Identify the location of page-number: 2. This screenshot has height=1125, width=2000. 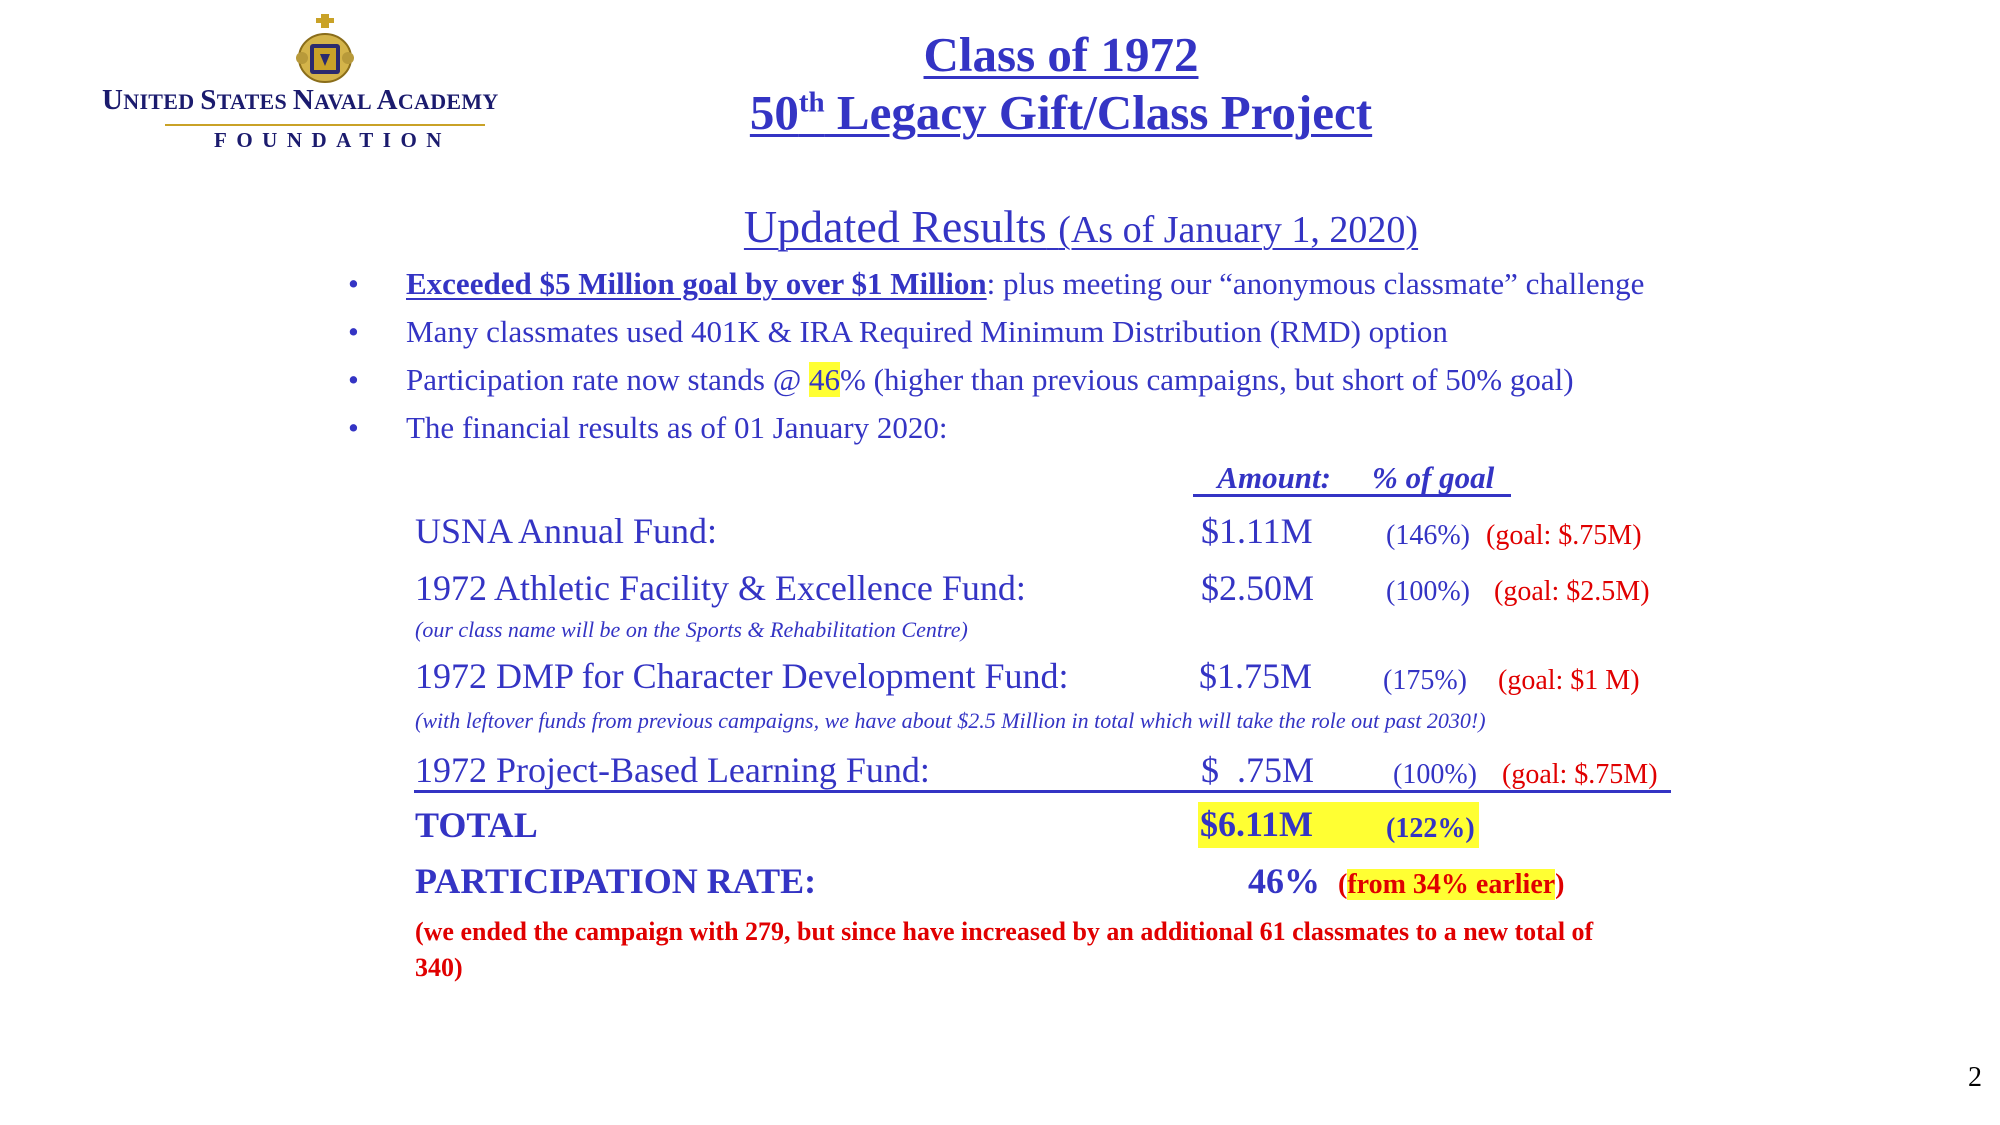
(1975, 1077).